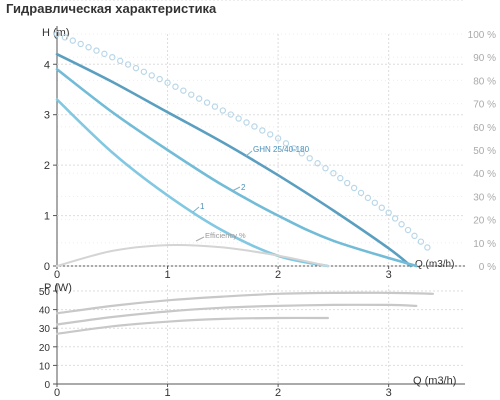  I want to click on annotation-ghn: GHN 25/40-180, so click(281, 149).